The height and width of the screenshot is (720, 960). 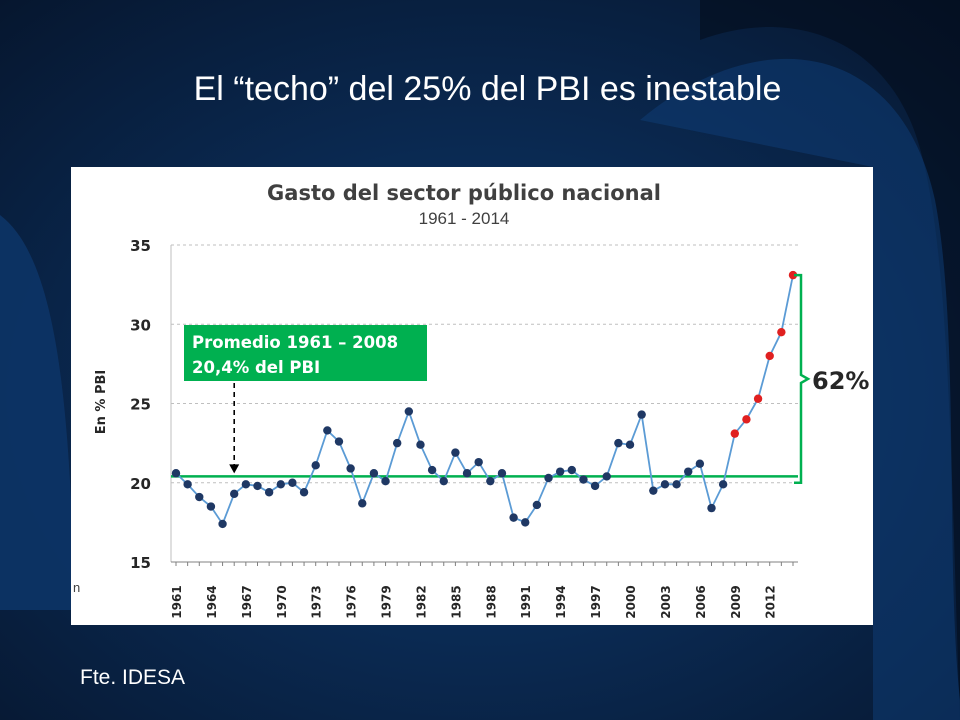 I want to click on source-note: Fte. IDESA, so click(x=133, y=677).